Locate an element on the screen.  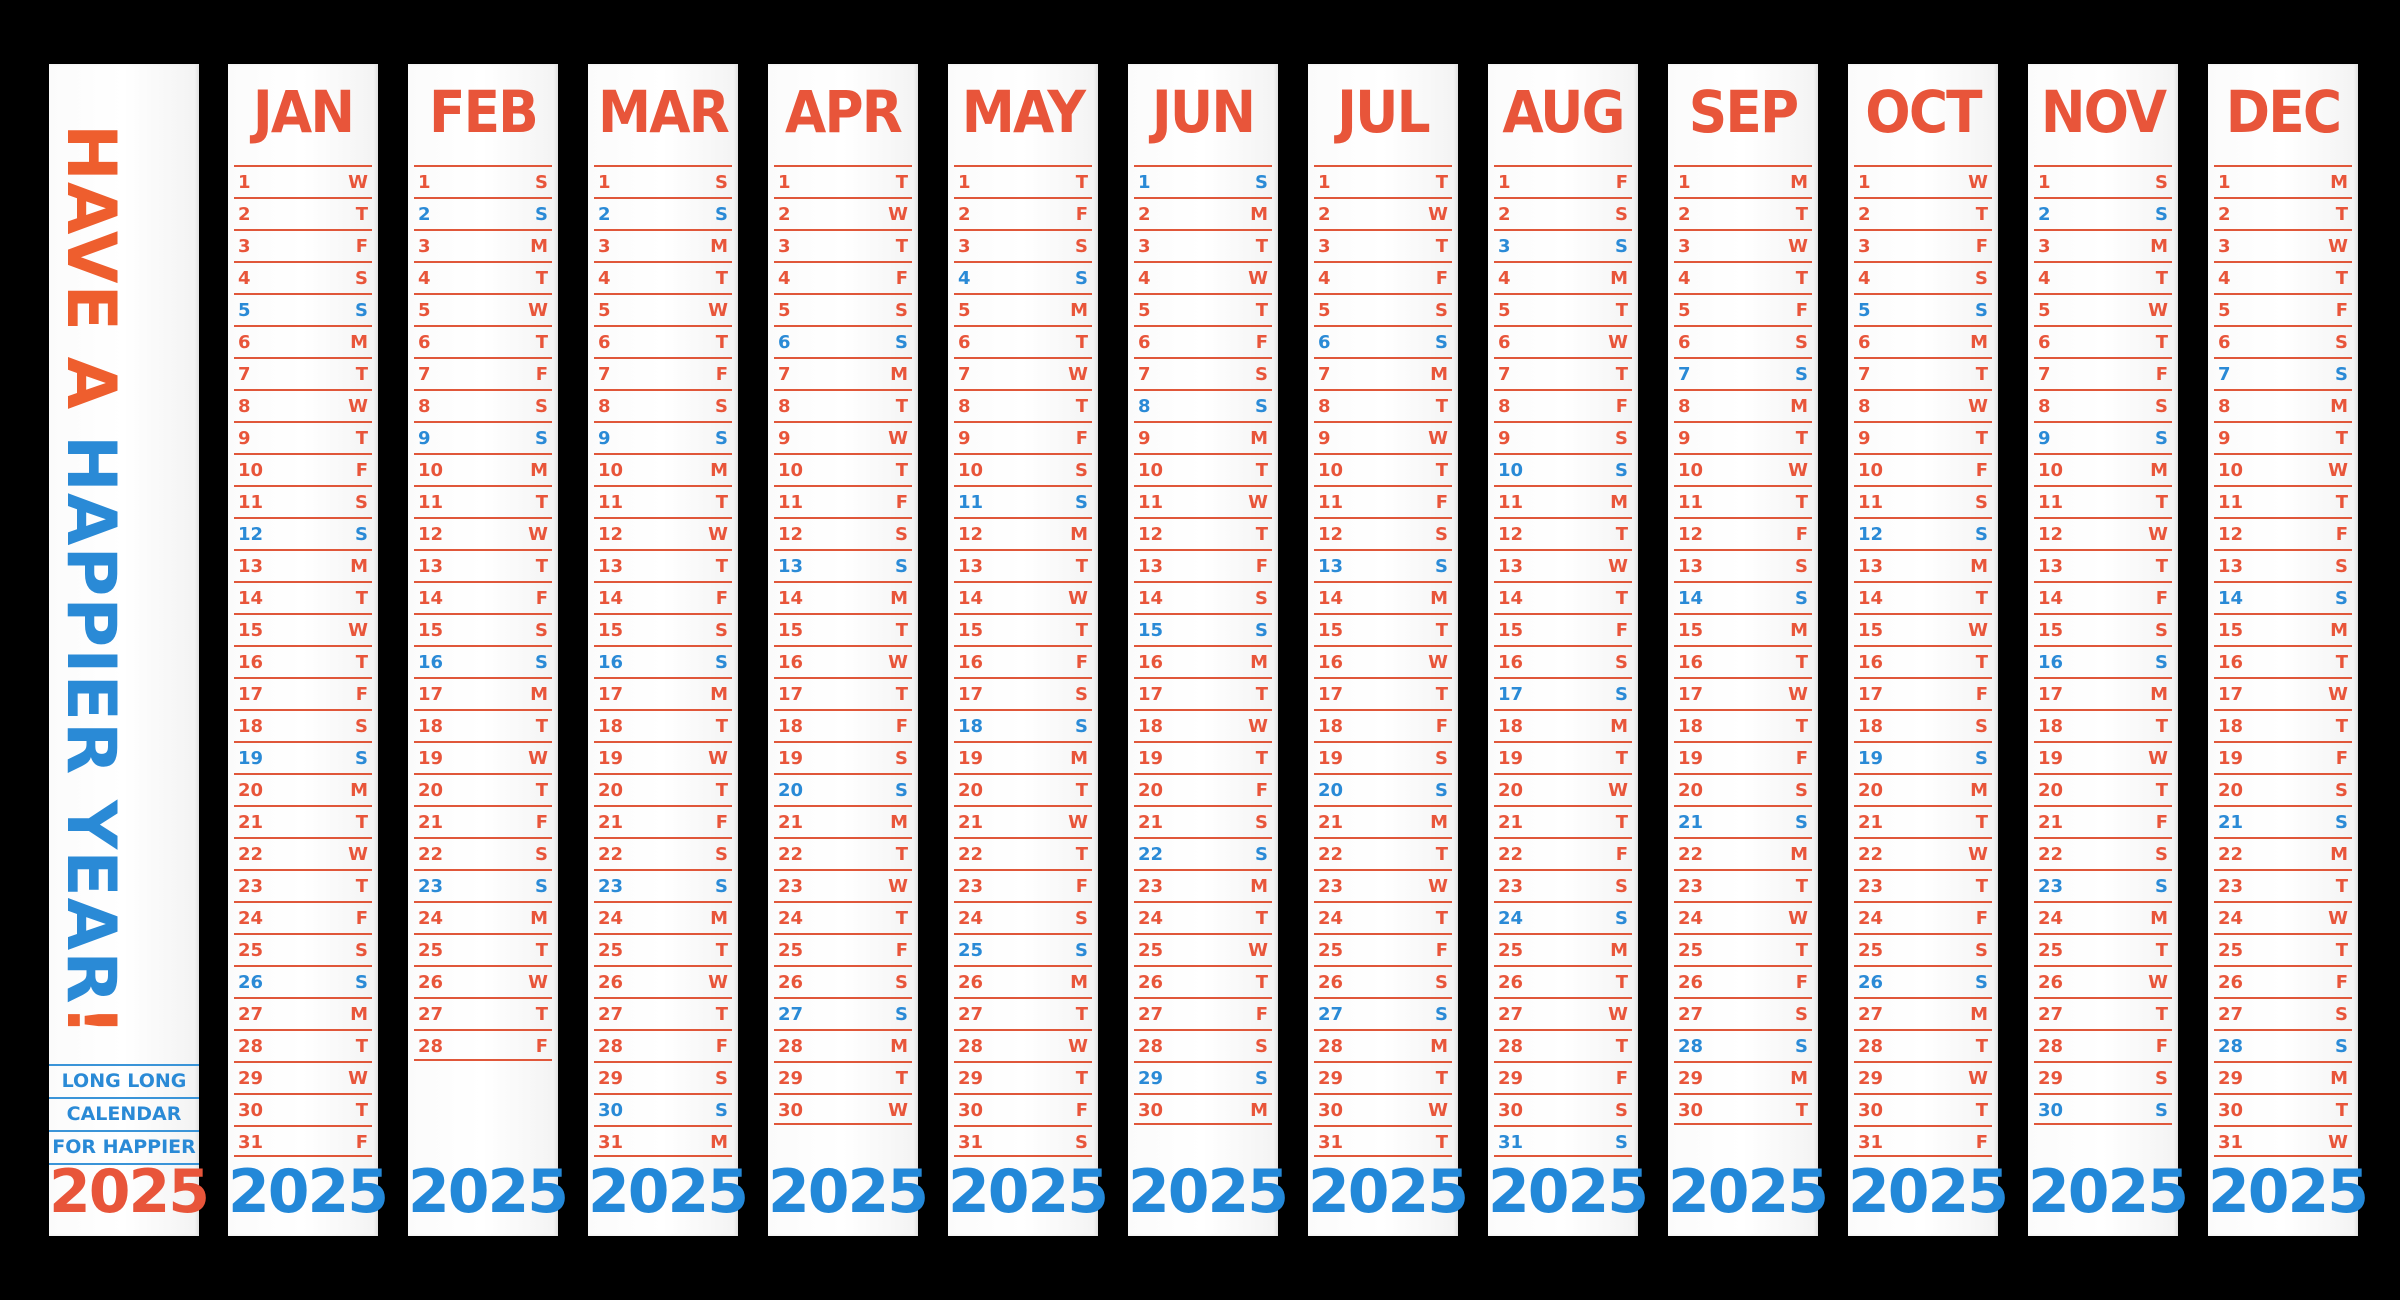
day-row: 26 T is located at coordinates (1203, 981).